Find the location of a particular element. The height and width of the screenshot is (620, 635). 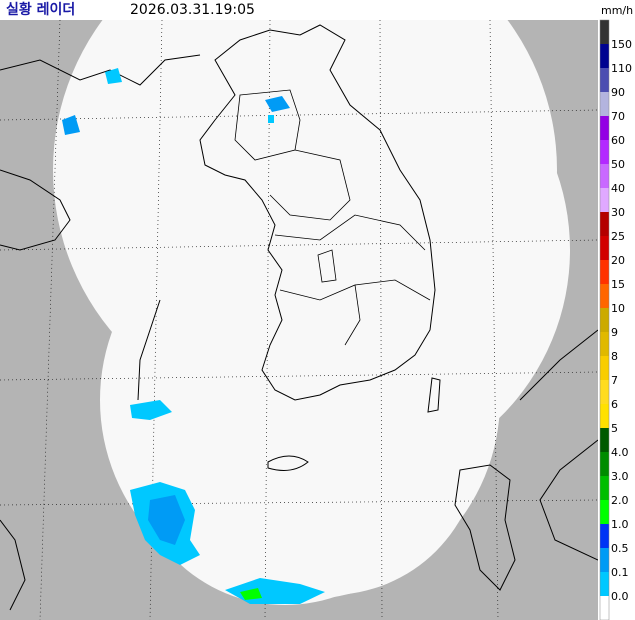

tsushima is located at coordinates (434, 395).